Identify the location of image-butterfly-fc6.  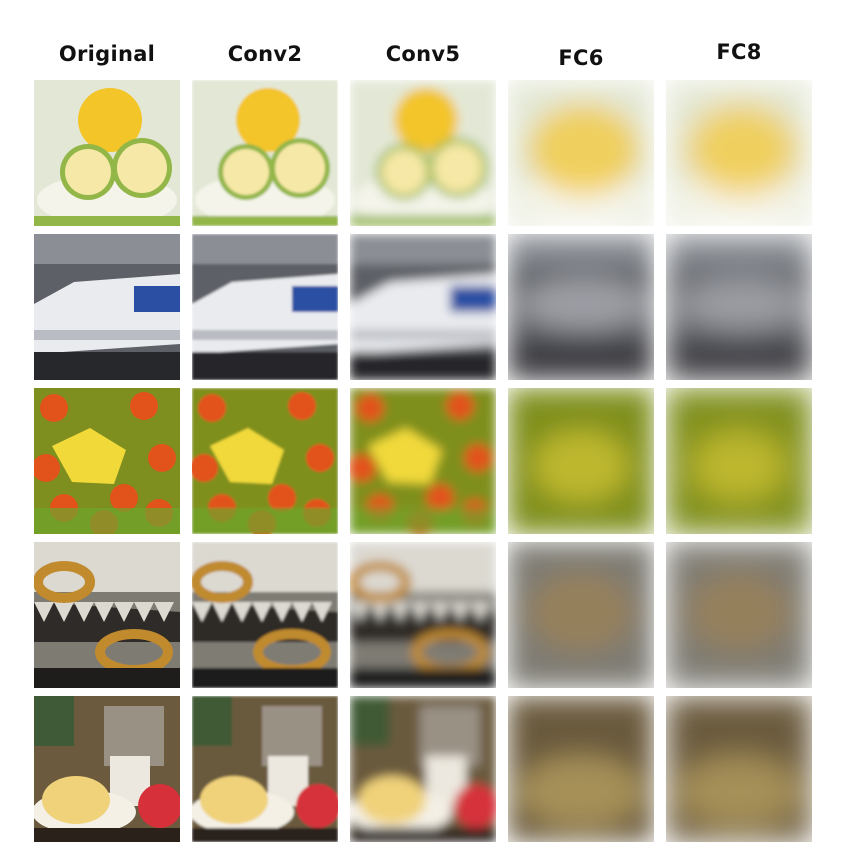
(581, 461).